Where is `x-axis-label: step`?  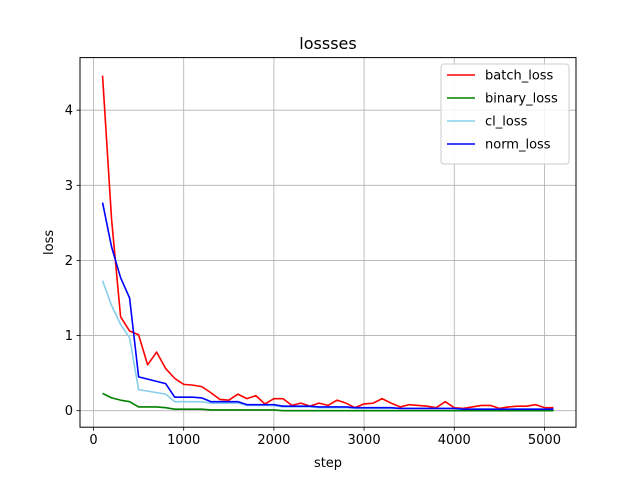 x-axis-label: step is located at coordinates (328, 463).